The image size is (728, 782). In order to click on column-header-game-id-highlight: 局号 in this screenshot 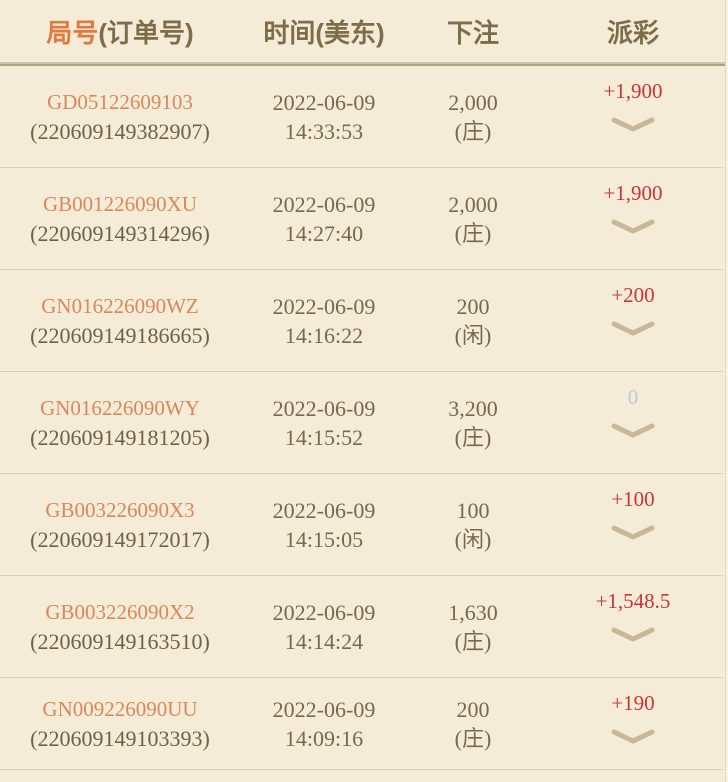, I will do `click(72, 32)`.